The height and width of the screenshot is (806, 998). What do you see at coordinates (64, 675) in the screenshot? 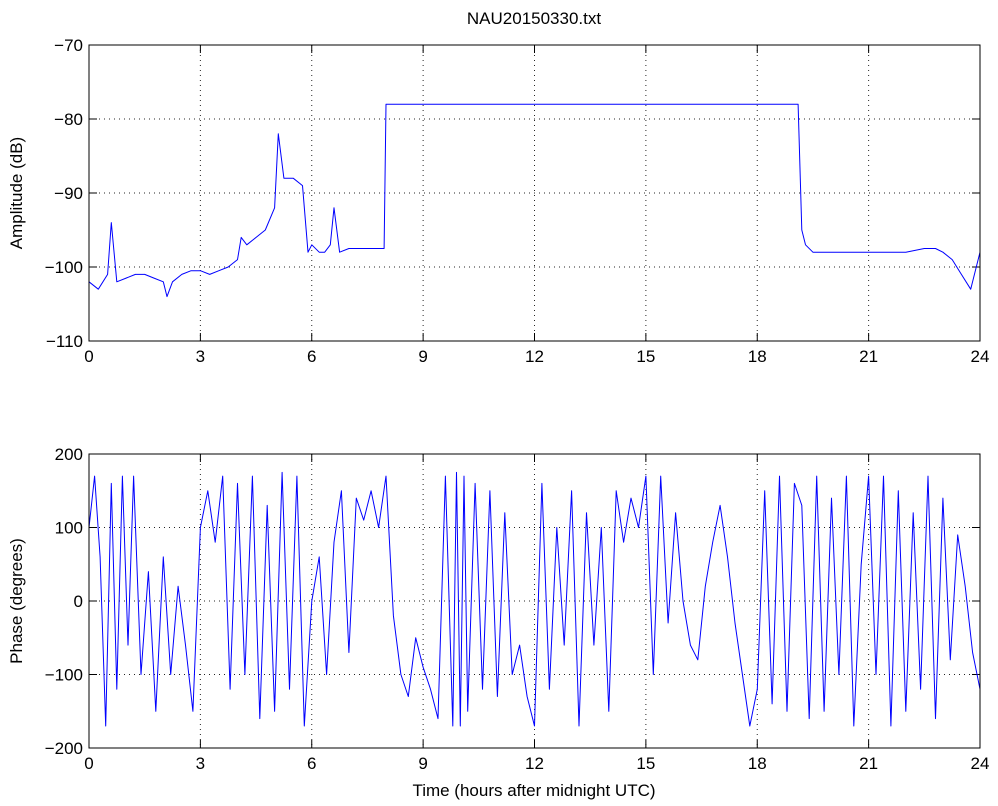
I see `phase-ytick-label: −100` at bounding box center [64, 675].